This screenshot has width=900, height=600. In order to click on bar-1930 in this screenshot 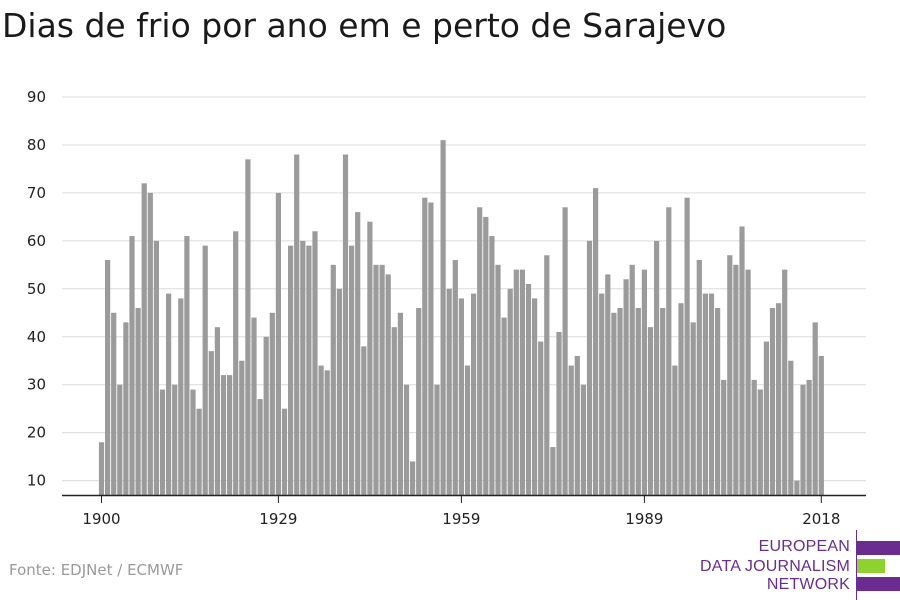, I will do `click(284, 451)`.